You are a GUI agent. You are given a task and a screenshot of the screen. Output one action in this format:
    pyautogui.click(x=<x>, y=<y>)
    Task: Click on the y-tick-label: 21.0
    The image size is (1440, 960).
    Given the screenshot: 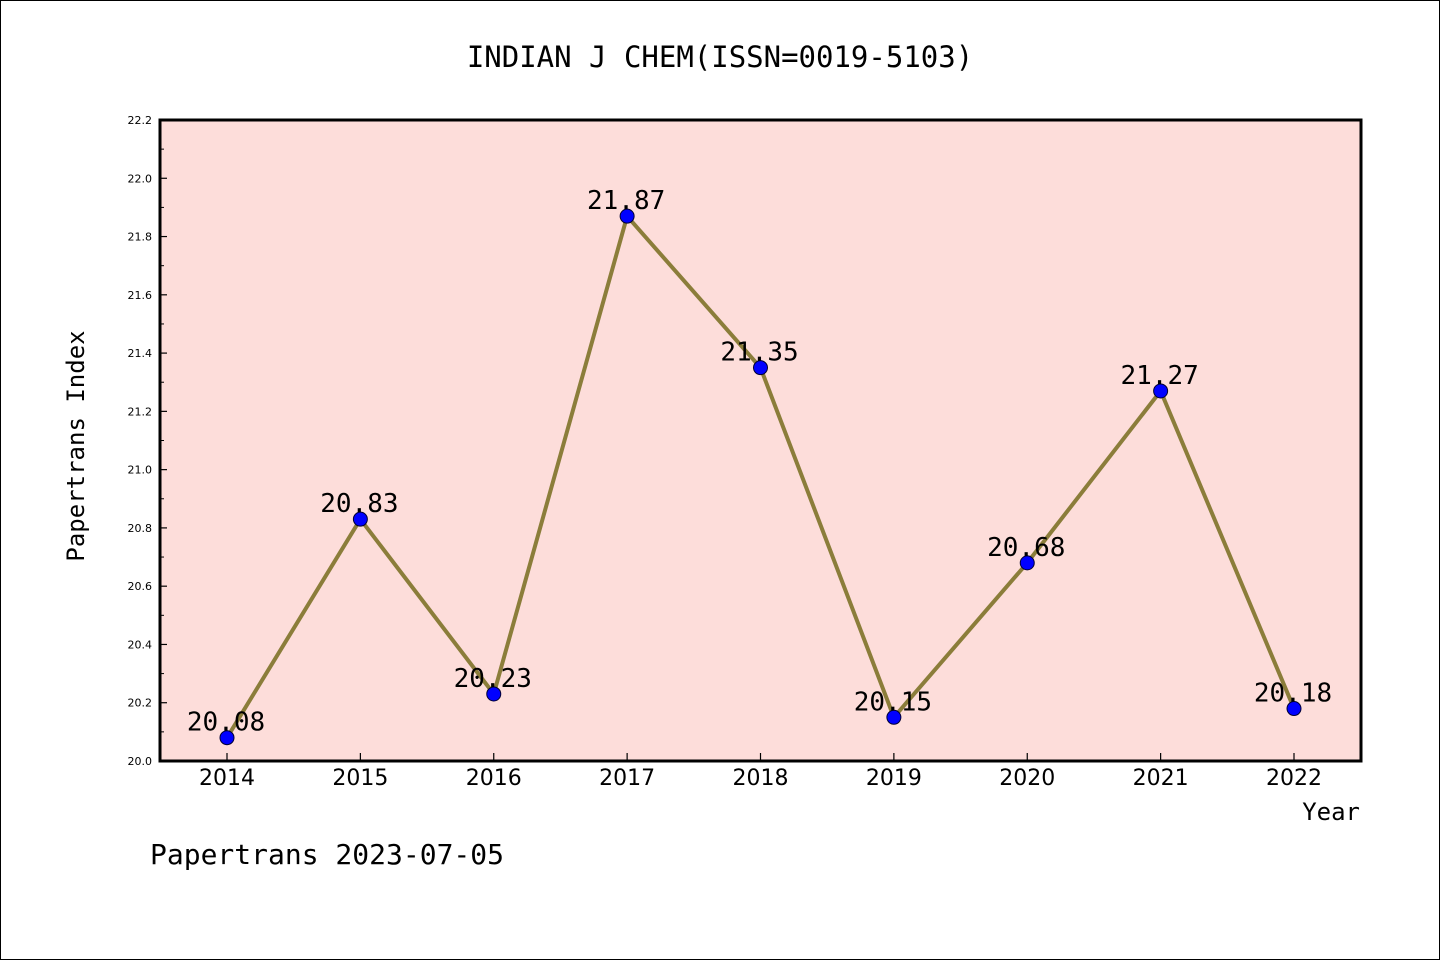 What is the action you would take?
    pyautogui.click(x=140, y=470)
    